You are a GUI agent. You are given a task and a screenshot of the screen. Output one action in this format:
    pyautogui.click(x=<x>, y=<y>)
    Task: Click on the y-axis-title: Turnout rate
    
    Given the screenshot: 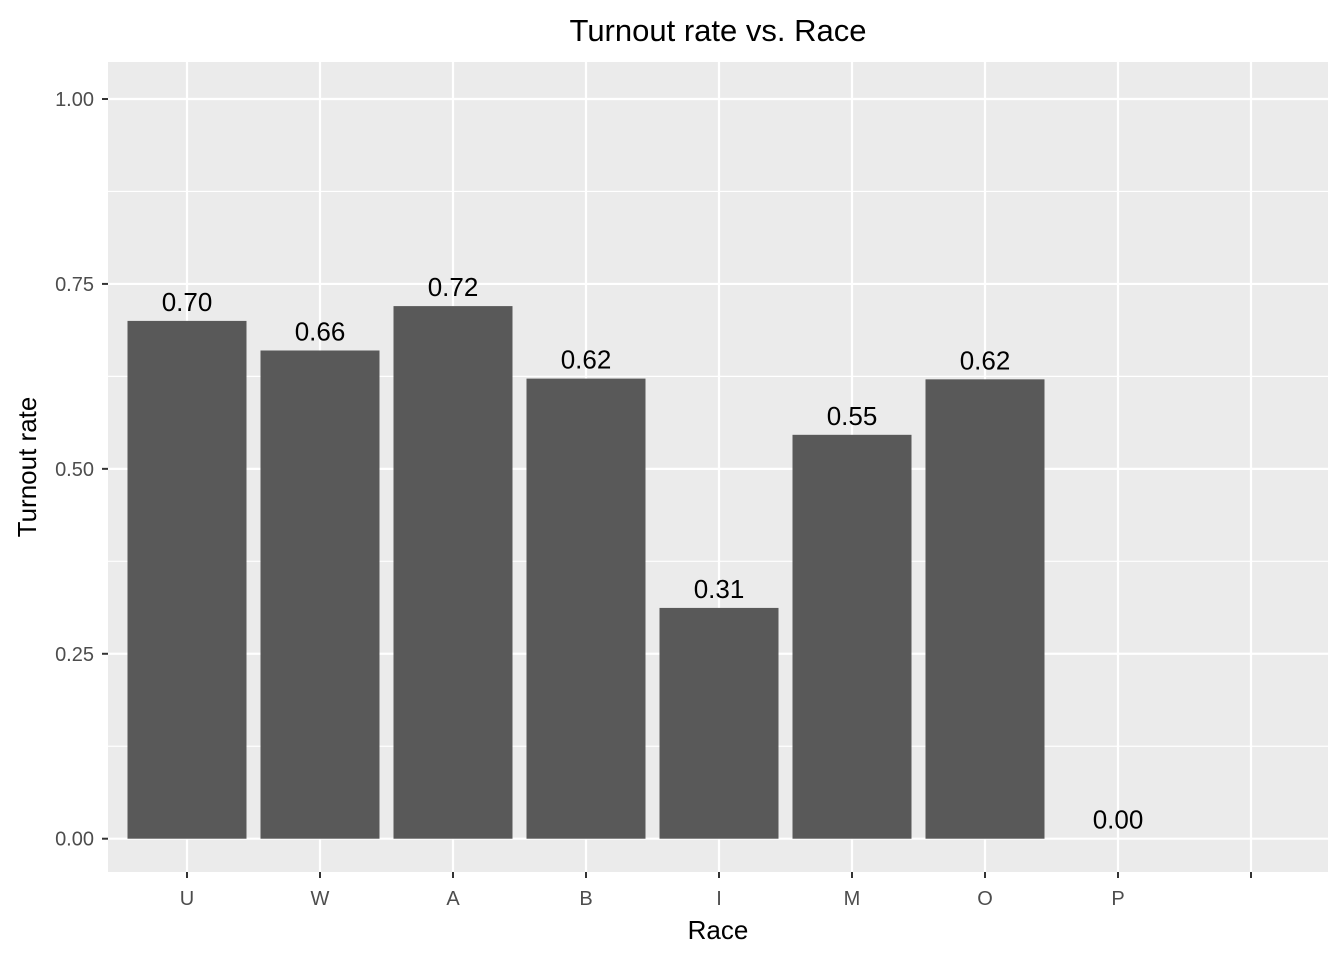 What is the action you would take?
    pyautogui.click(x=27, y=467)
    